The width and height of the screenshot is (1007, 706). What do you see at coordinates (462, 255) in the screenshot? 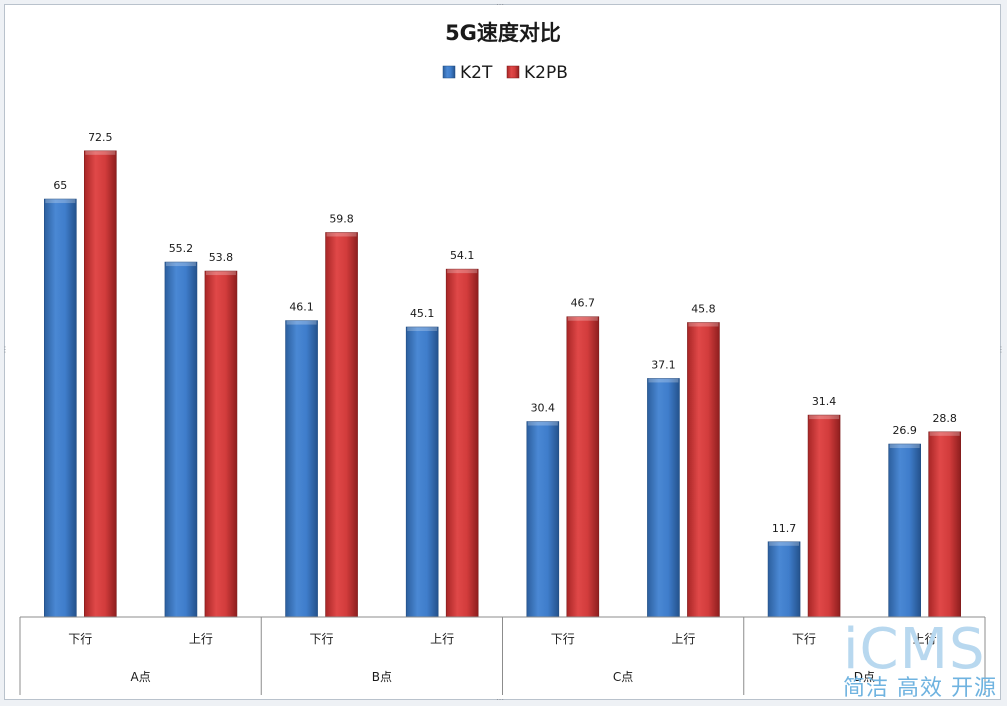
I see `data-label-k2pb-3: 54.1` at bounding box center [462, 255].